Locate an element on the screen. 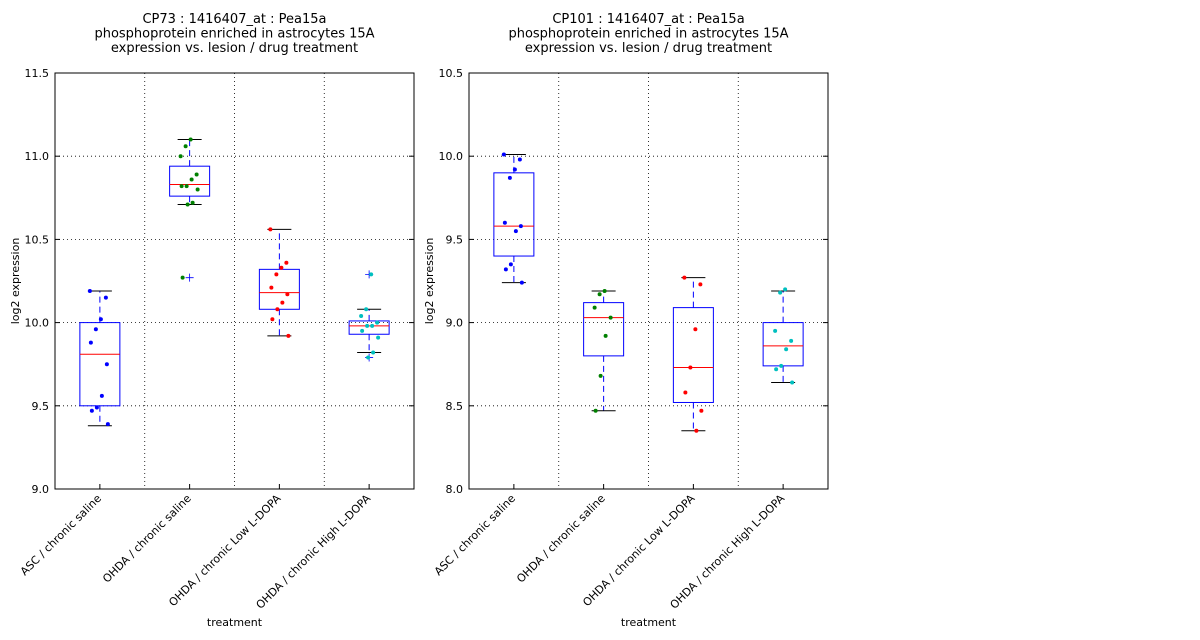 Image resolution: width=1200 pixels, height=640 pixels. y-tick-label: 11.0 is located at coordinates (37, 156).